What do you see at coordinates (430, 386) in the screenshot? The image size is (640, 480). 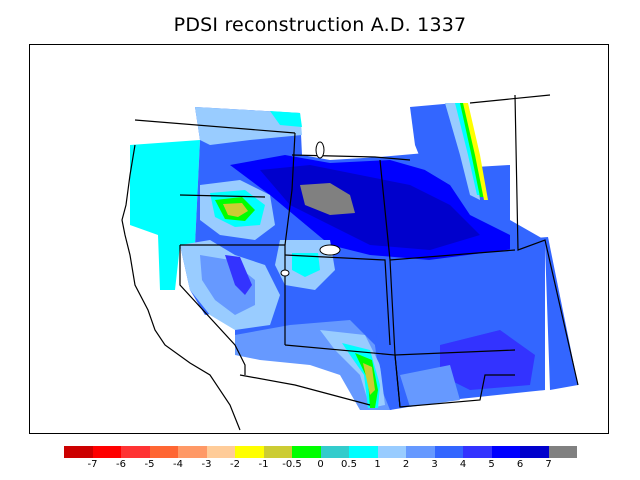 I see `pdsi-region-southeast-light` at bounding box center [430, 386].